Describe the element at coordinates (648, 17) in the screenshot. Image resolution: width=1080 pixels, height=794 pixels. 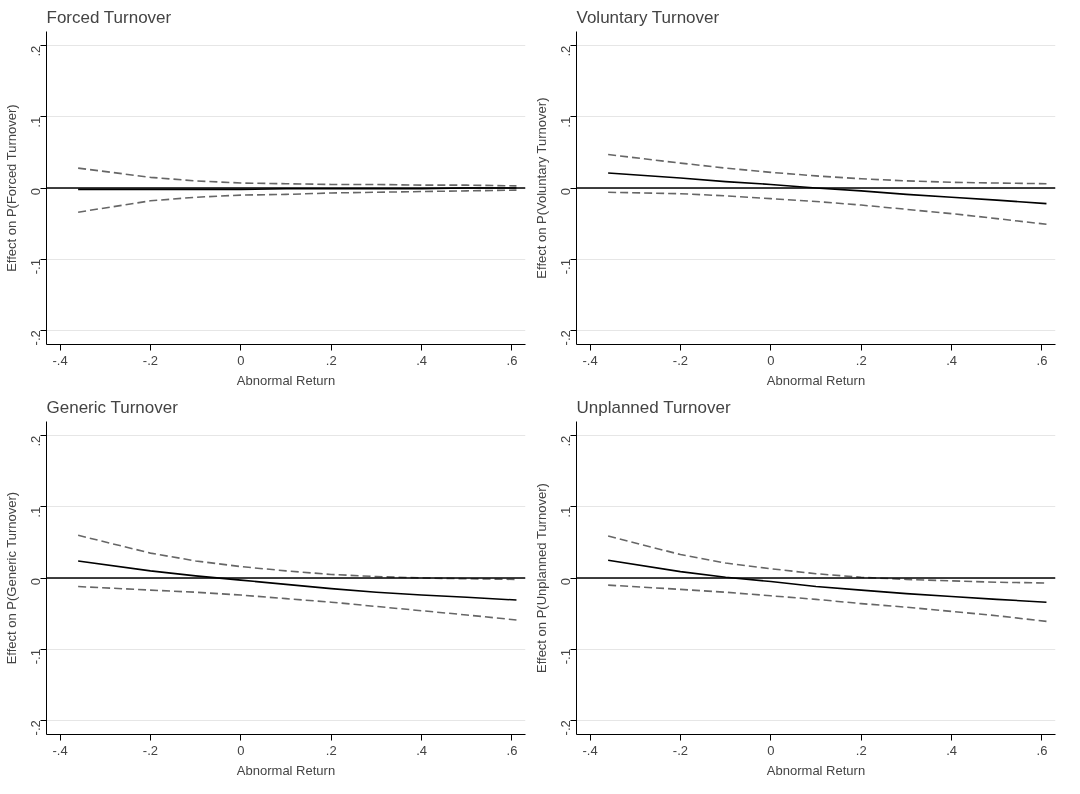
I see `chart-title: Voluntary Turnover` at that location.